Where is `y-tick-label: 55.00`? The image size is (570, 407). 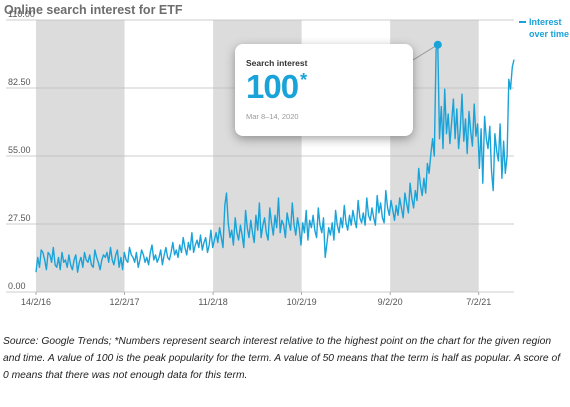 y-tick-label: 55.00 is located at coordinates (19, 150).